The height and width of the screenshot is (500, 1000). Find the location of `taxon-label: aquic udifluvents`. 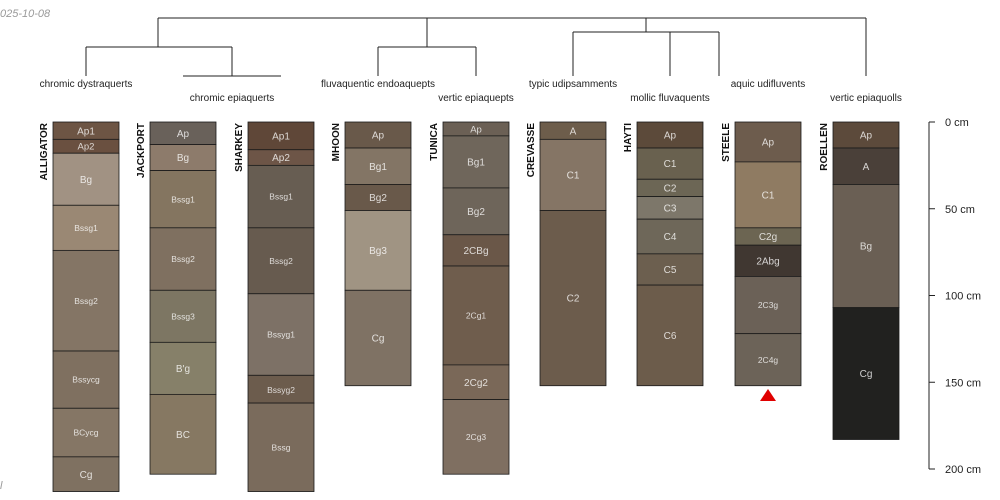

taxon-label: aquic udifluvents is located at coordinates (768, 84).